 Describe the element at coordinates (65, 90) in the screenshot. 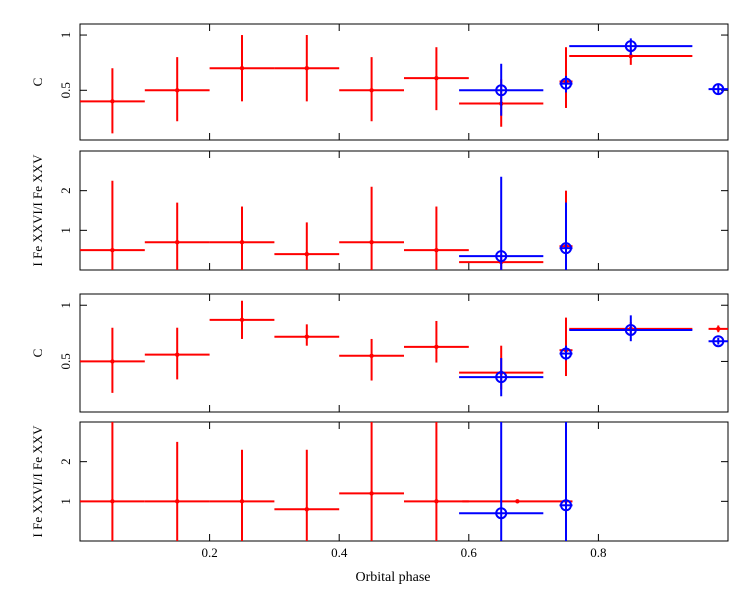

I see `y-tick-label: 0.5` at that location.